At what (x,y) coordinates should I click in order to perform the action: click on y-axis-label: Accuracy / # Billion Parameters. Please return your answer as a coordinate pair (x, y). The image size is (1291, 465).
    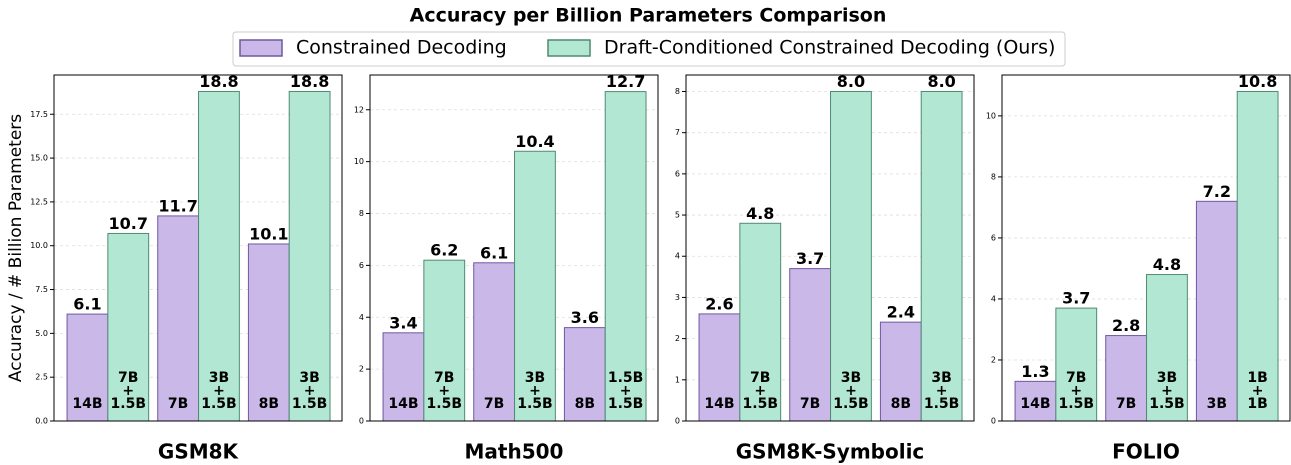
    Looking at the image, I should click on (16, 248).